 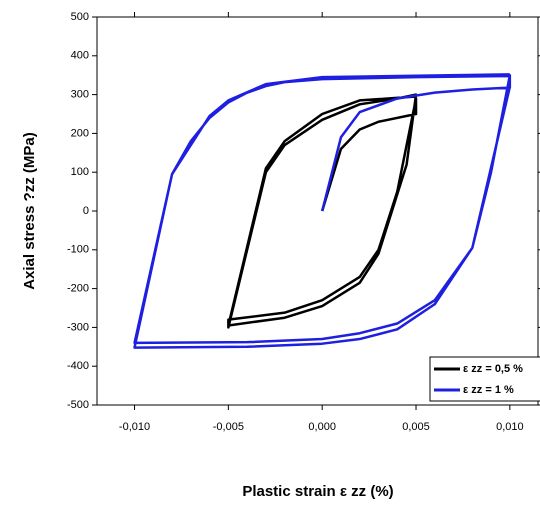 What do you see at coordinates (78, 366) in the screenshot?
I see `y-tick-label: -400` at bounding box center [78, 366].